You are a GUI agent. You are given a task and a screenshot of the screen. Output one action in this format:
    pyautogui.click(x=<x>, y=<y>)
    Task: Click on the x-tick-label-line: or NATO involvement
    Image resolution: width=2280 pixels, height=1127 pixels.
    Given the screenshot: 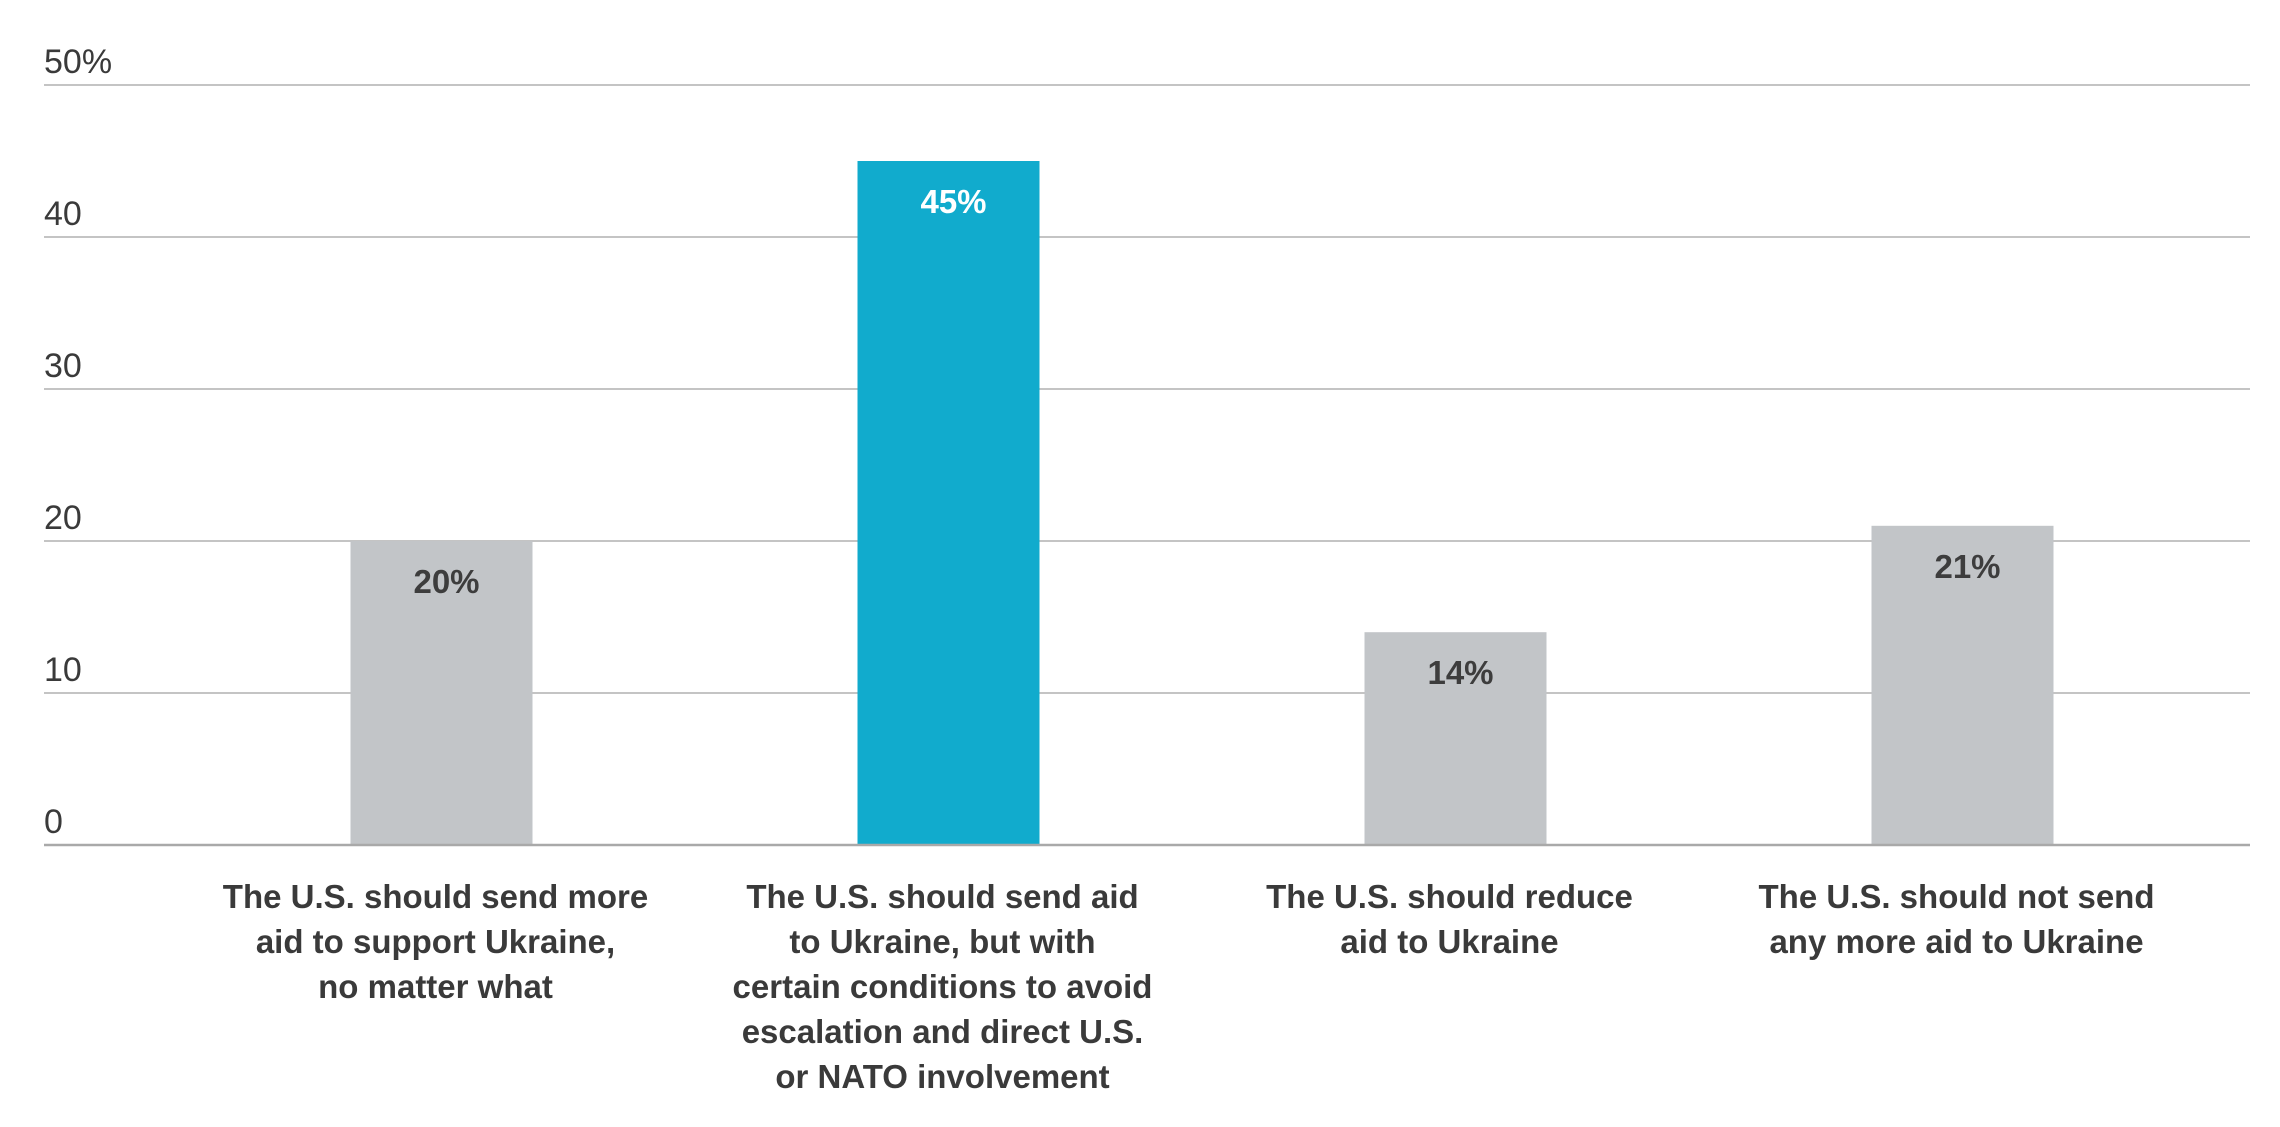 What is the action you would take?
    pyautogui.click(x=942, y=1076)
    